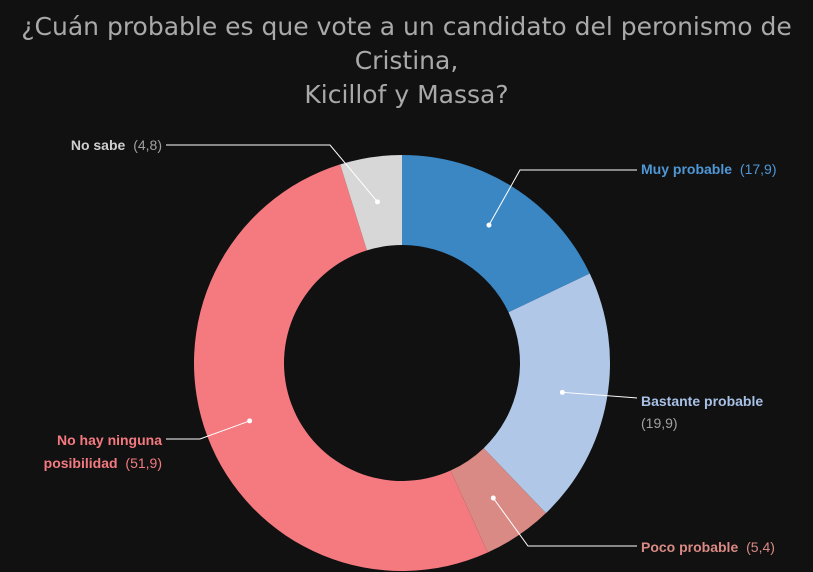 The image size is (813, 572). Describe the element at coordinates (760, 547) in the screenshot. I see `label-poco-probable-value: (5,4)` at that location.